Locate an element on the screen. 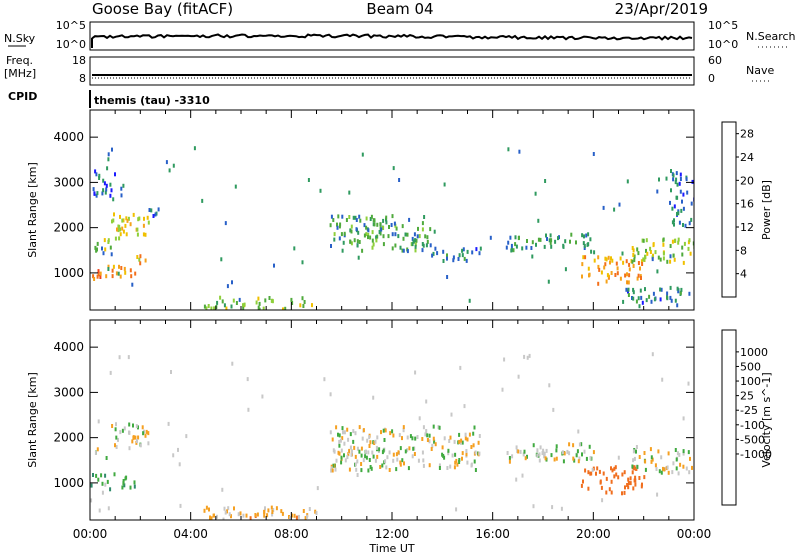  colorbar-tick-label: 100 is located at coordinates (750, 381).